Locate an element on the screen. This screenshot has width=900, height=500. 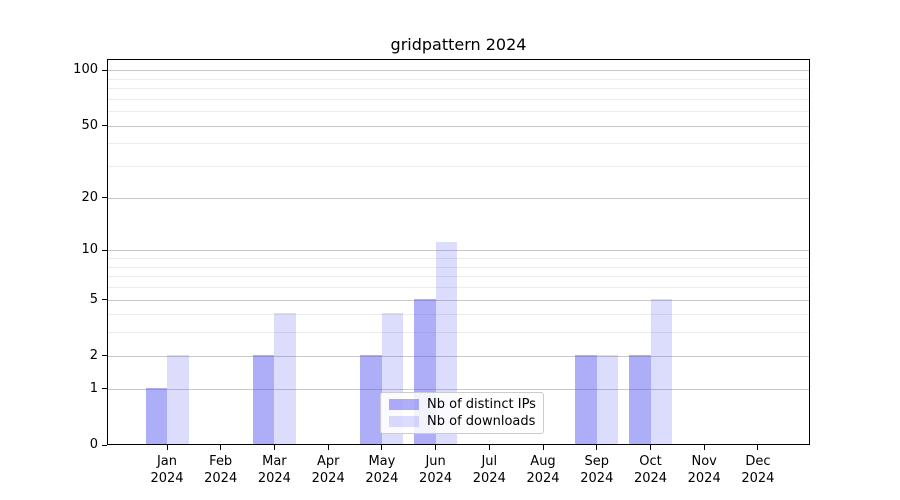
legend-item-distinct-ips: Nb of distinct IPs is located at coordinates (462, 404).